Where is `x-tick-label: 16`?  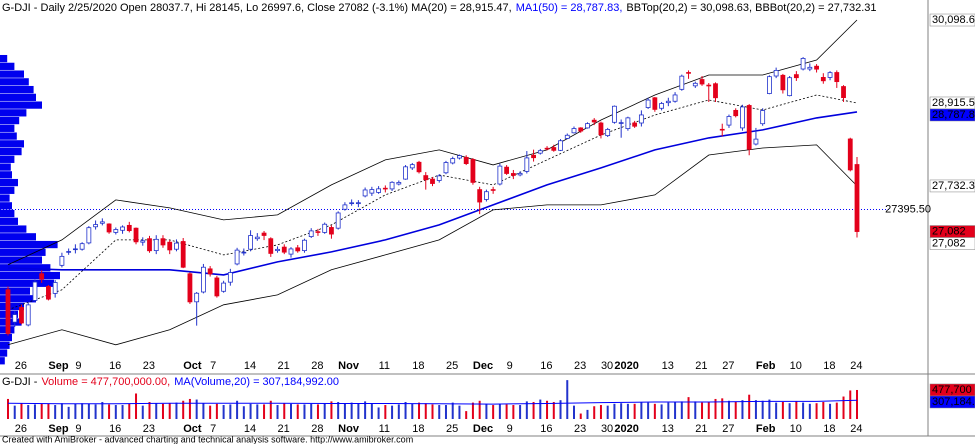 x-tick-label: 16 is located at coordinates (115, 366).